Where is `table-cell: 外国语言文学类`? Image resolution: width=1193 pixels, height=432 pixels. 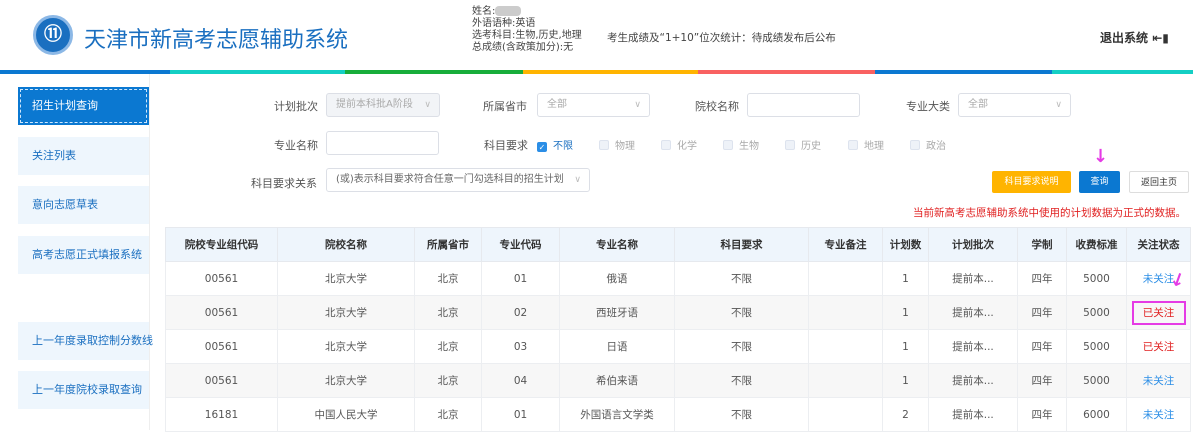
table-cell: 外国语言文学类 is located at coordinates (617, 414).